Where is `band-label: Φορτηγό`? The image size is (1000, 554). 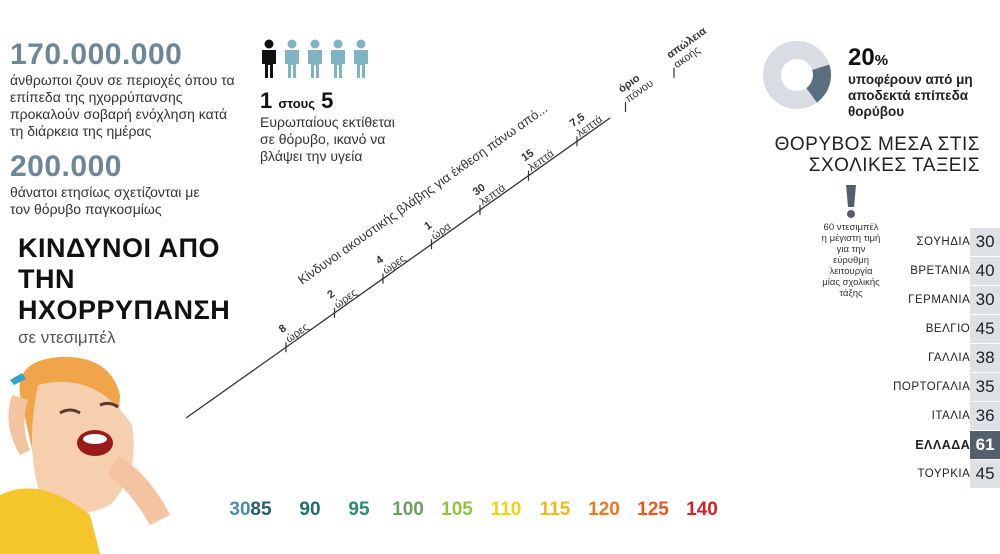 band-label: Φορτηγό is located at coordinates (2, 3).